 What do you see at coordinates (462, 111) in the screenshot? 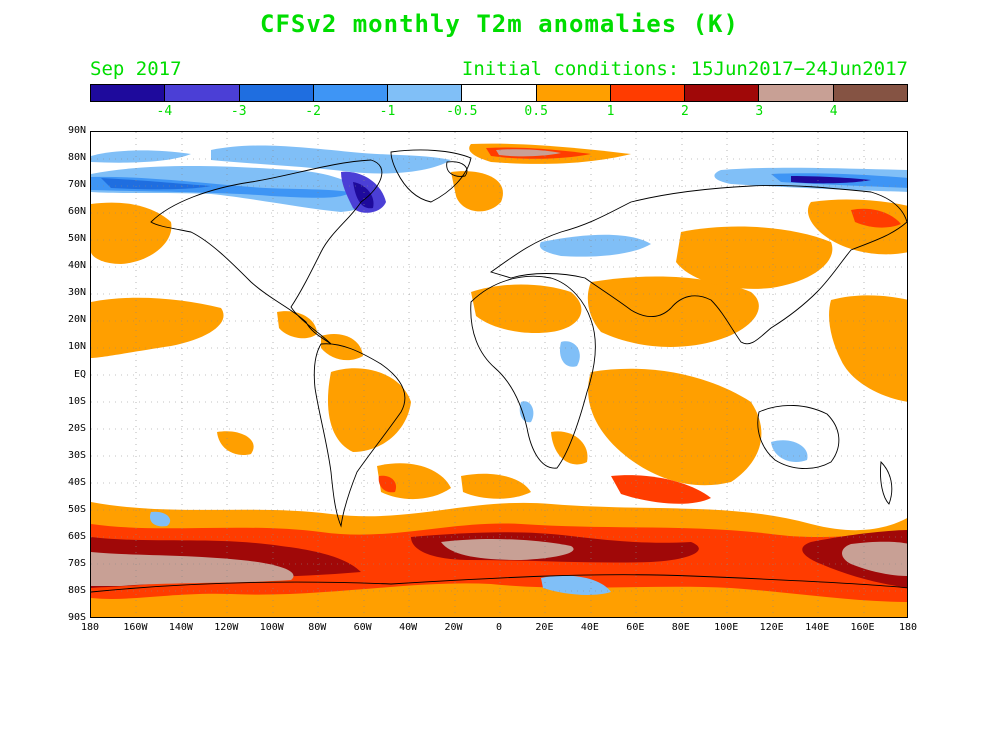
I see `colorbar-tick-label: -0.5` at bounding box center [462, 111].